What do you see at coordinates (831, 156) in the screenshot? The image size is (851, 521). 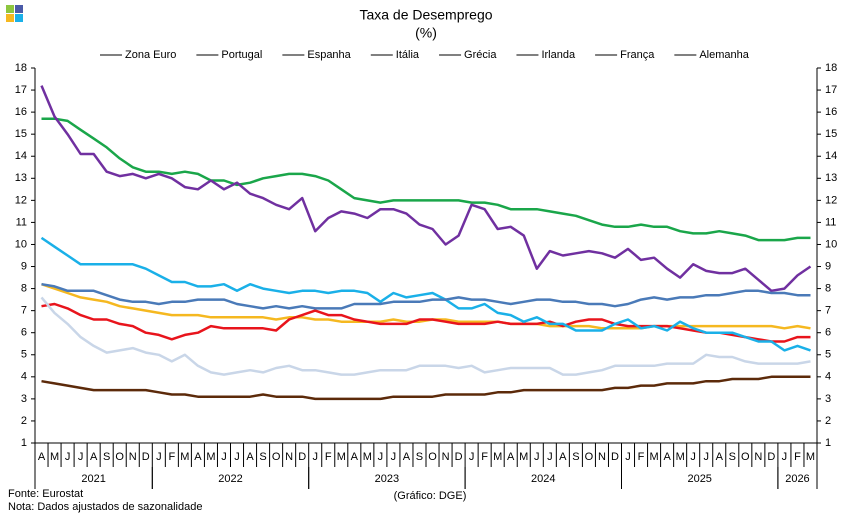 I see `y2-tick-label: 14` at bounding box center [831, 156].